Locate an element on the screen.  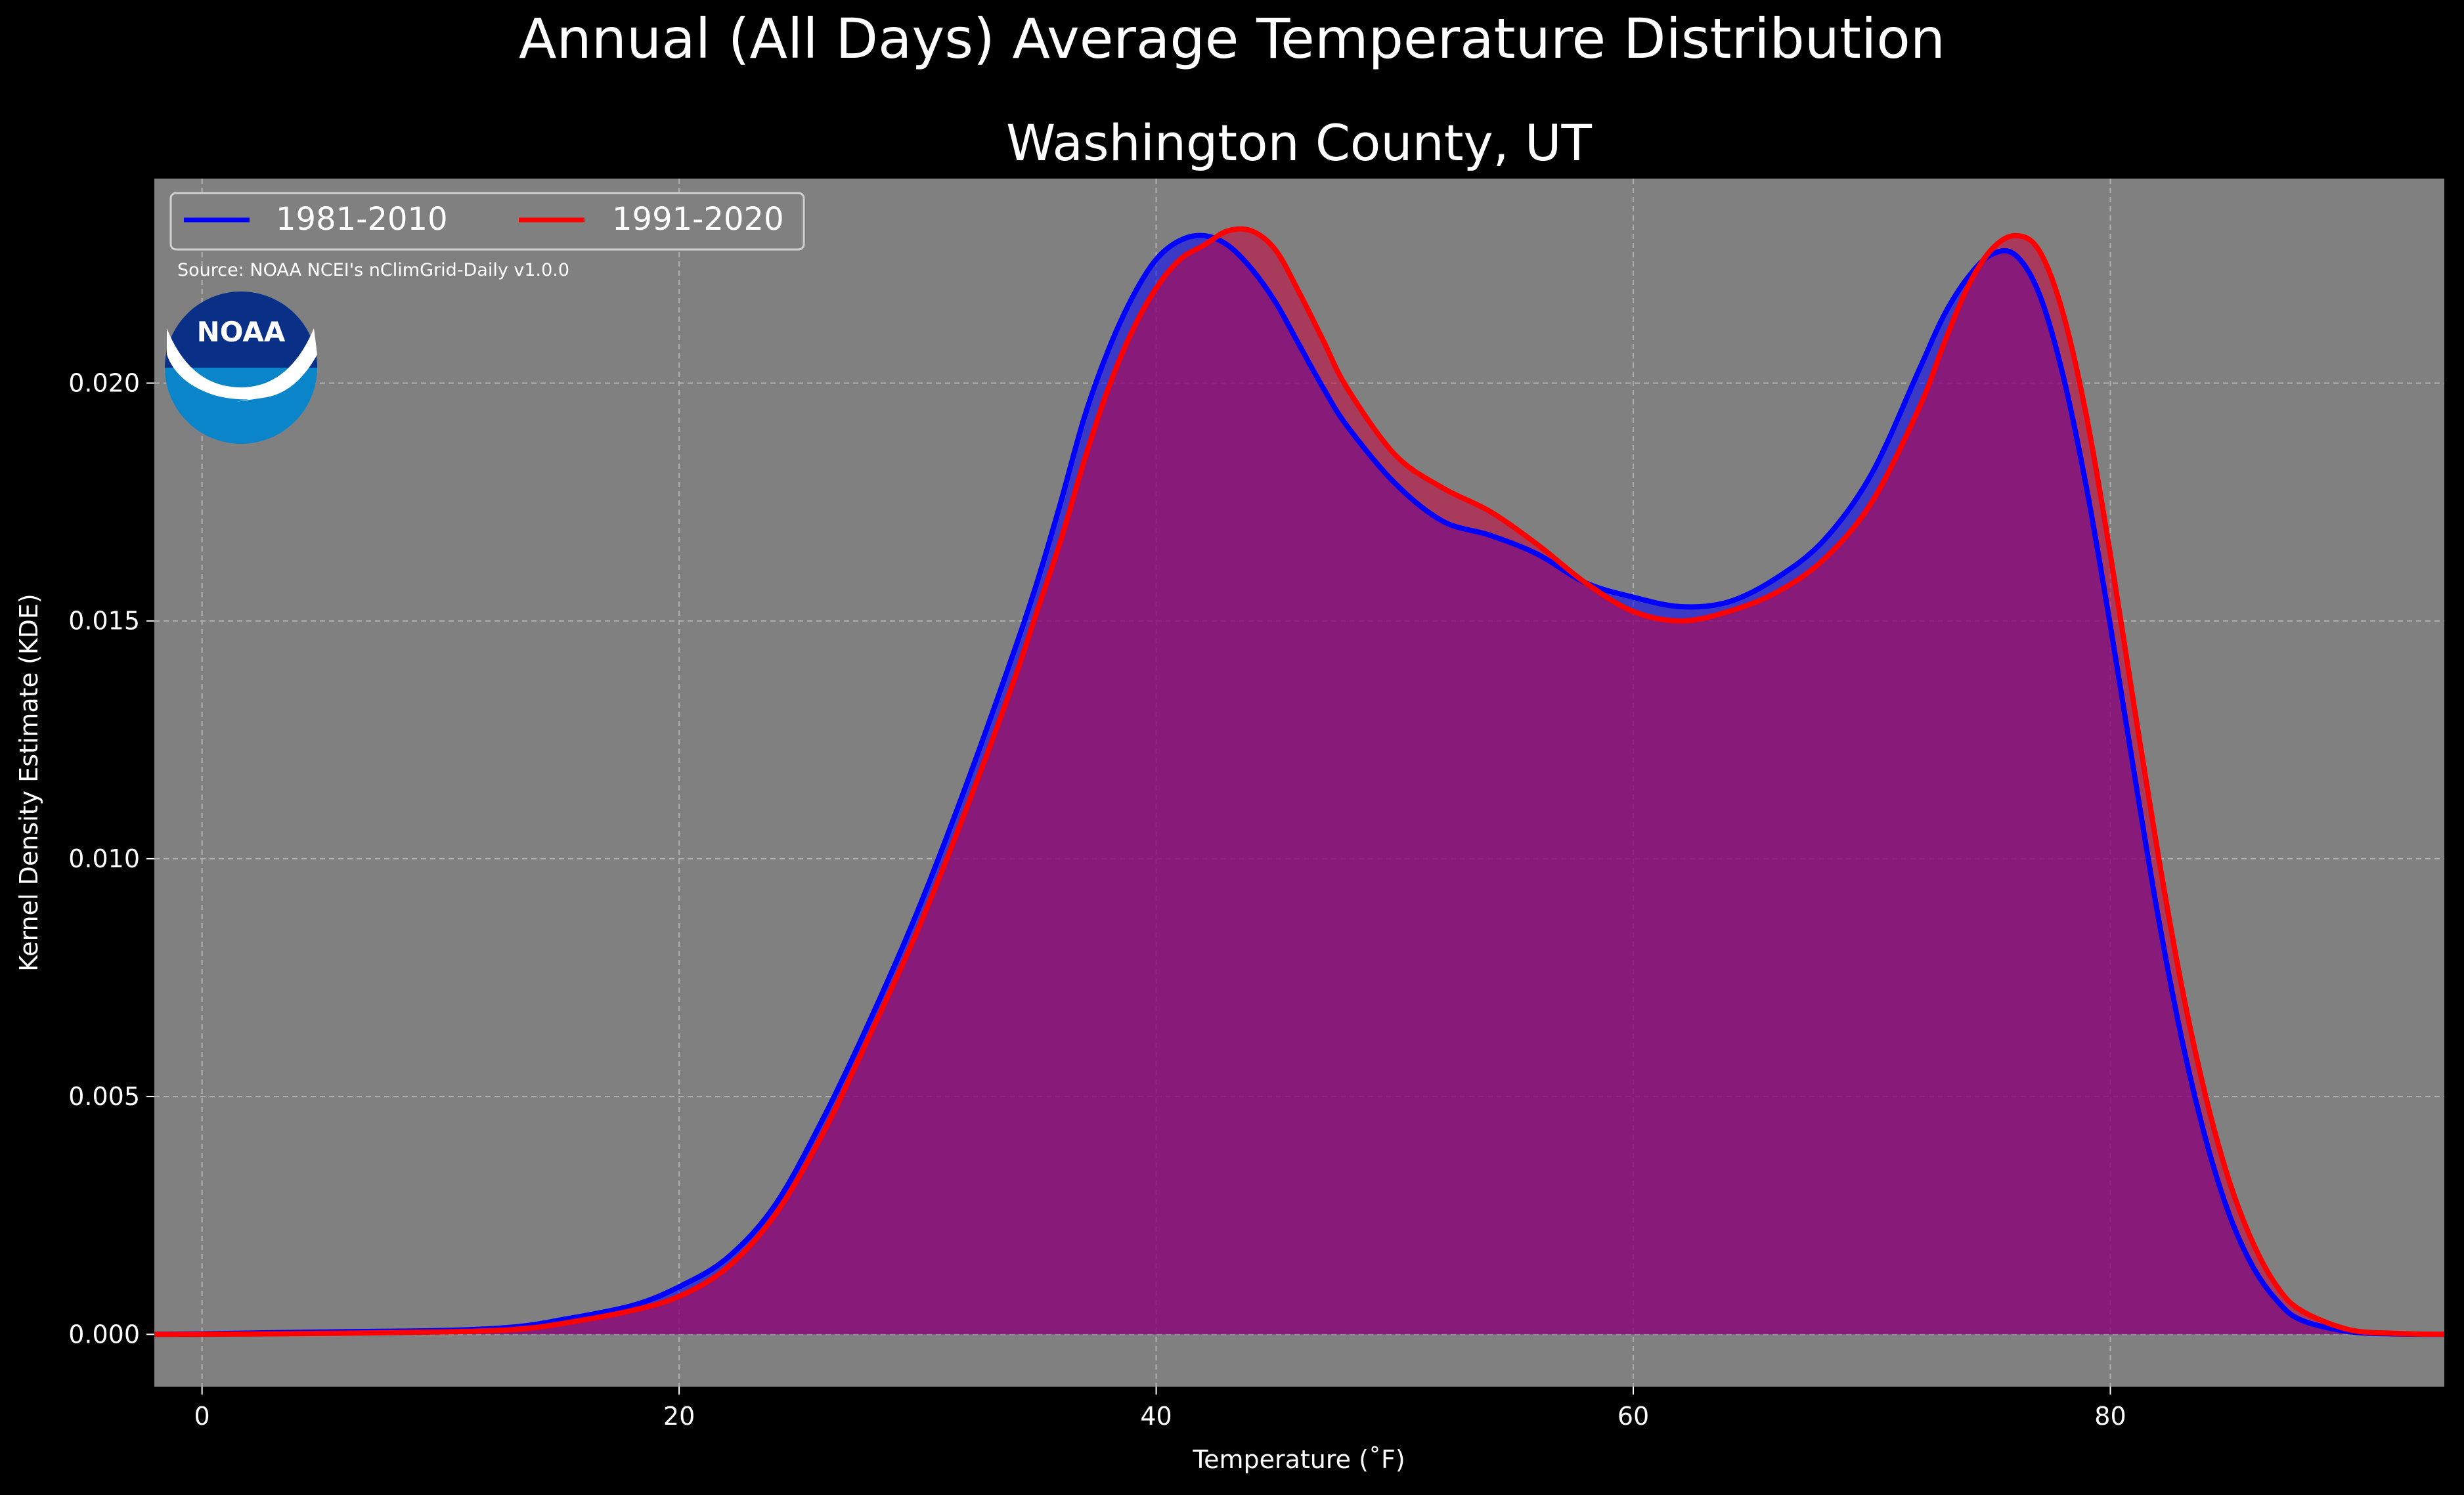
legend-label-1991-2020: 1991-2020 is located at coordinates (698, 219).